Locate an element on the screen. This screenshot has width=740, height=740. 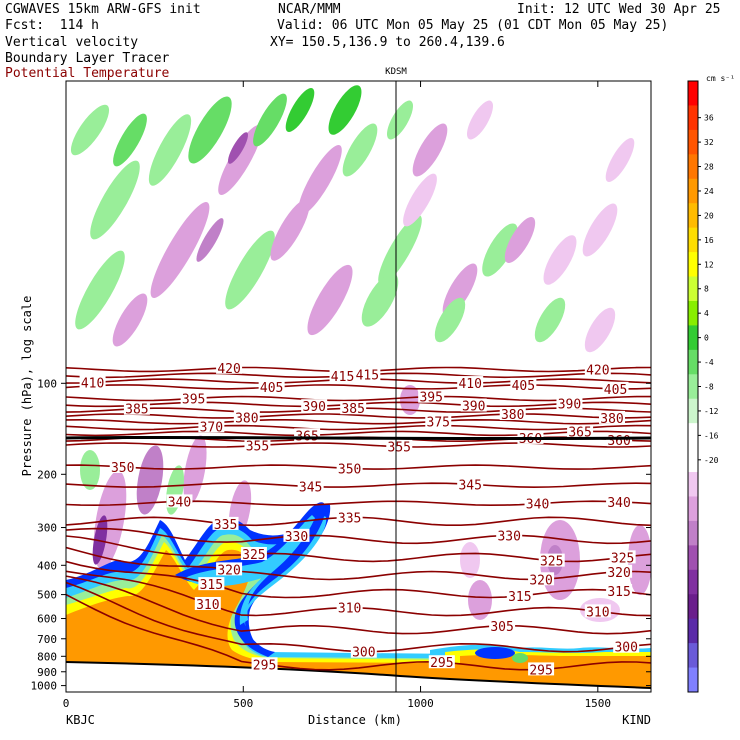
y-tick-label: 700 is located at coordinates (47, 639).